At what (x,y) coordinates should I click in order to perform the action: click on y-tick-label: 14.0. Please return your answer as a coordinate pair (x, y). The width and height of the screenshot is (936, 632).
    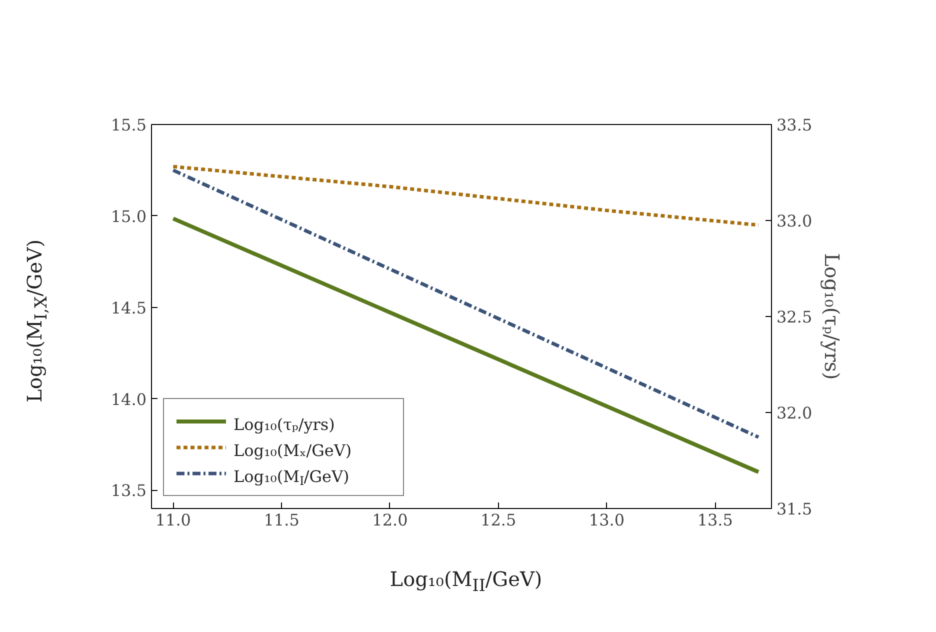
    Looking at the image, I should click on (128, 399).